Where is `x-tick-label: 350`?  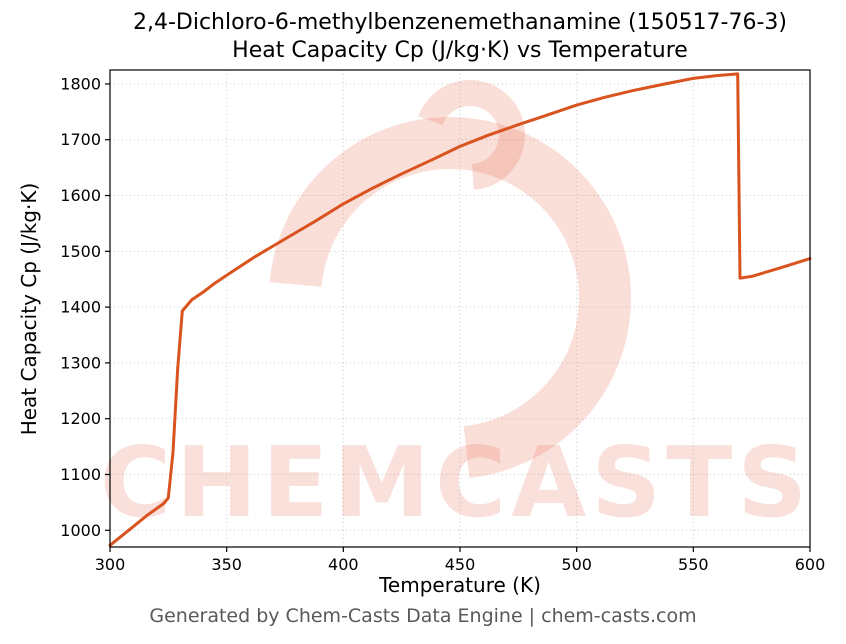 x-tick-label: 350 is located at coordinates (226, 564).